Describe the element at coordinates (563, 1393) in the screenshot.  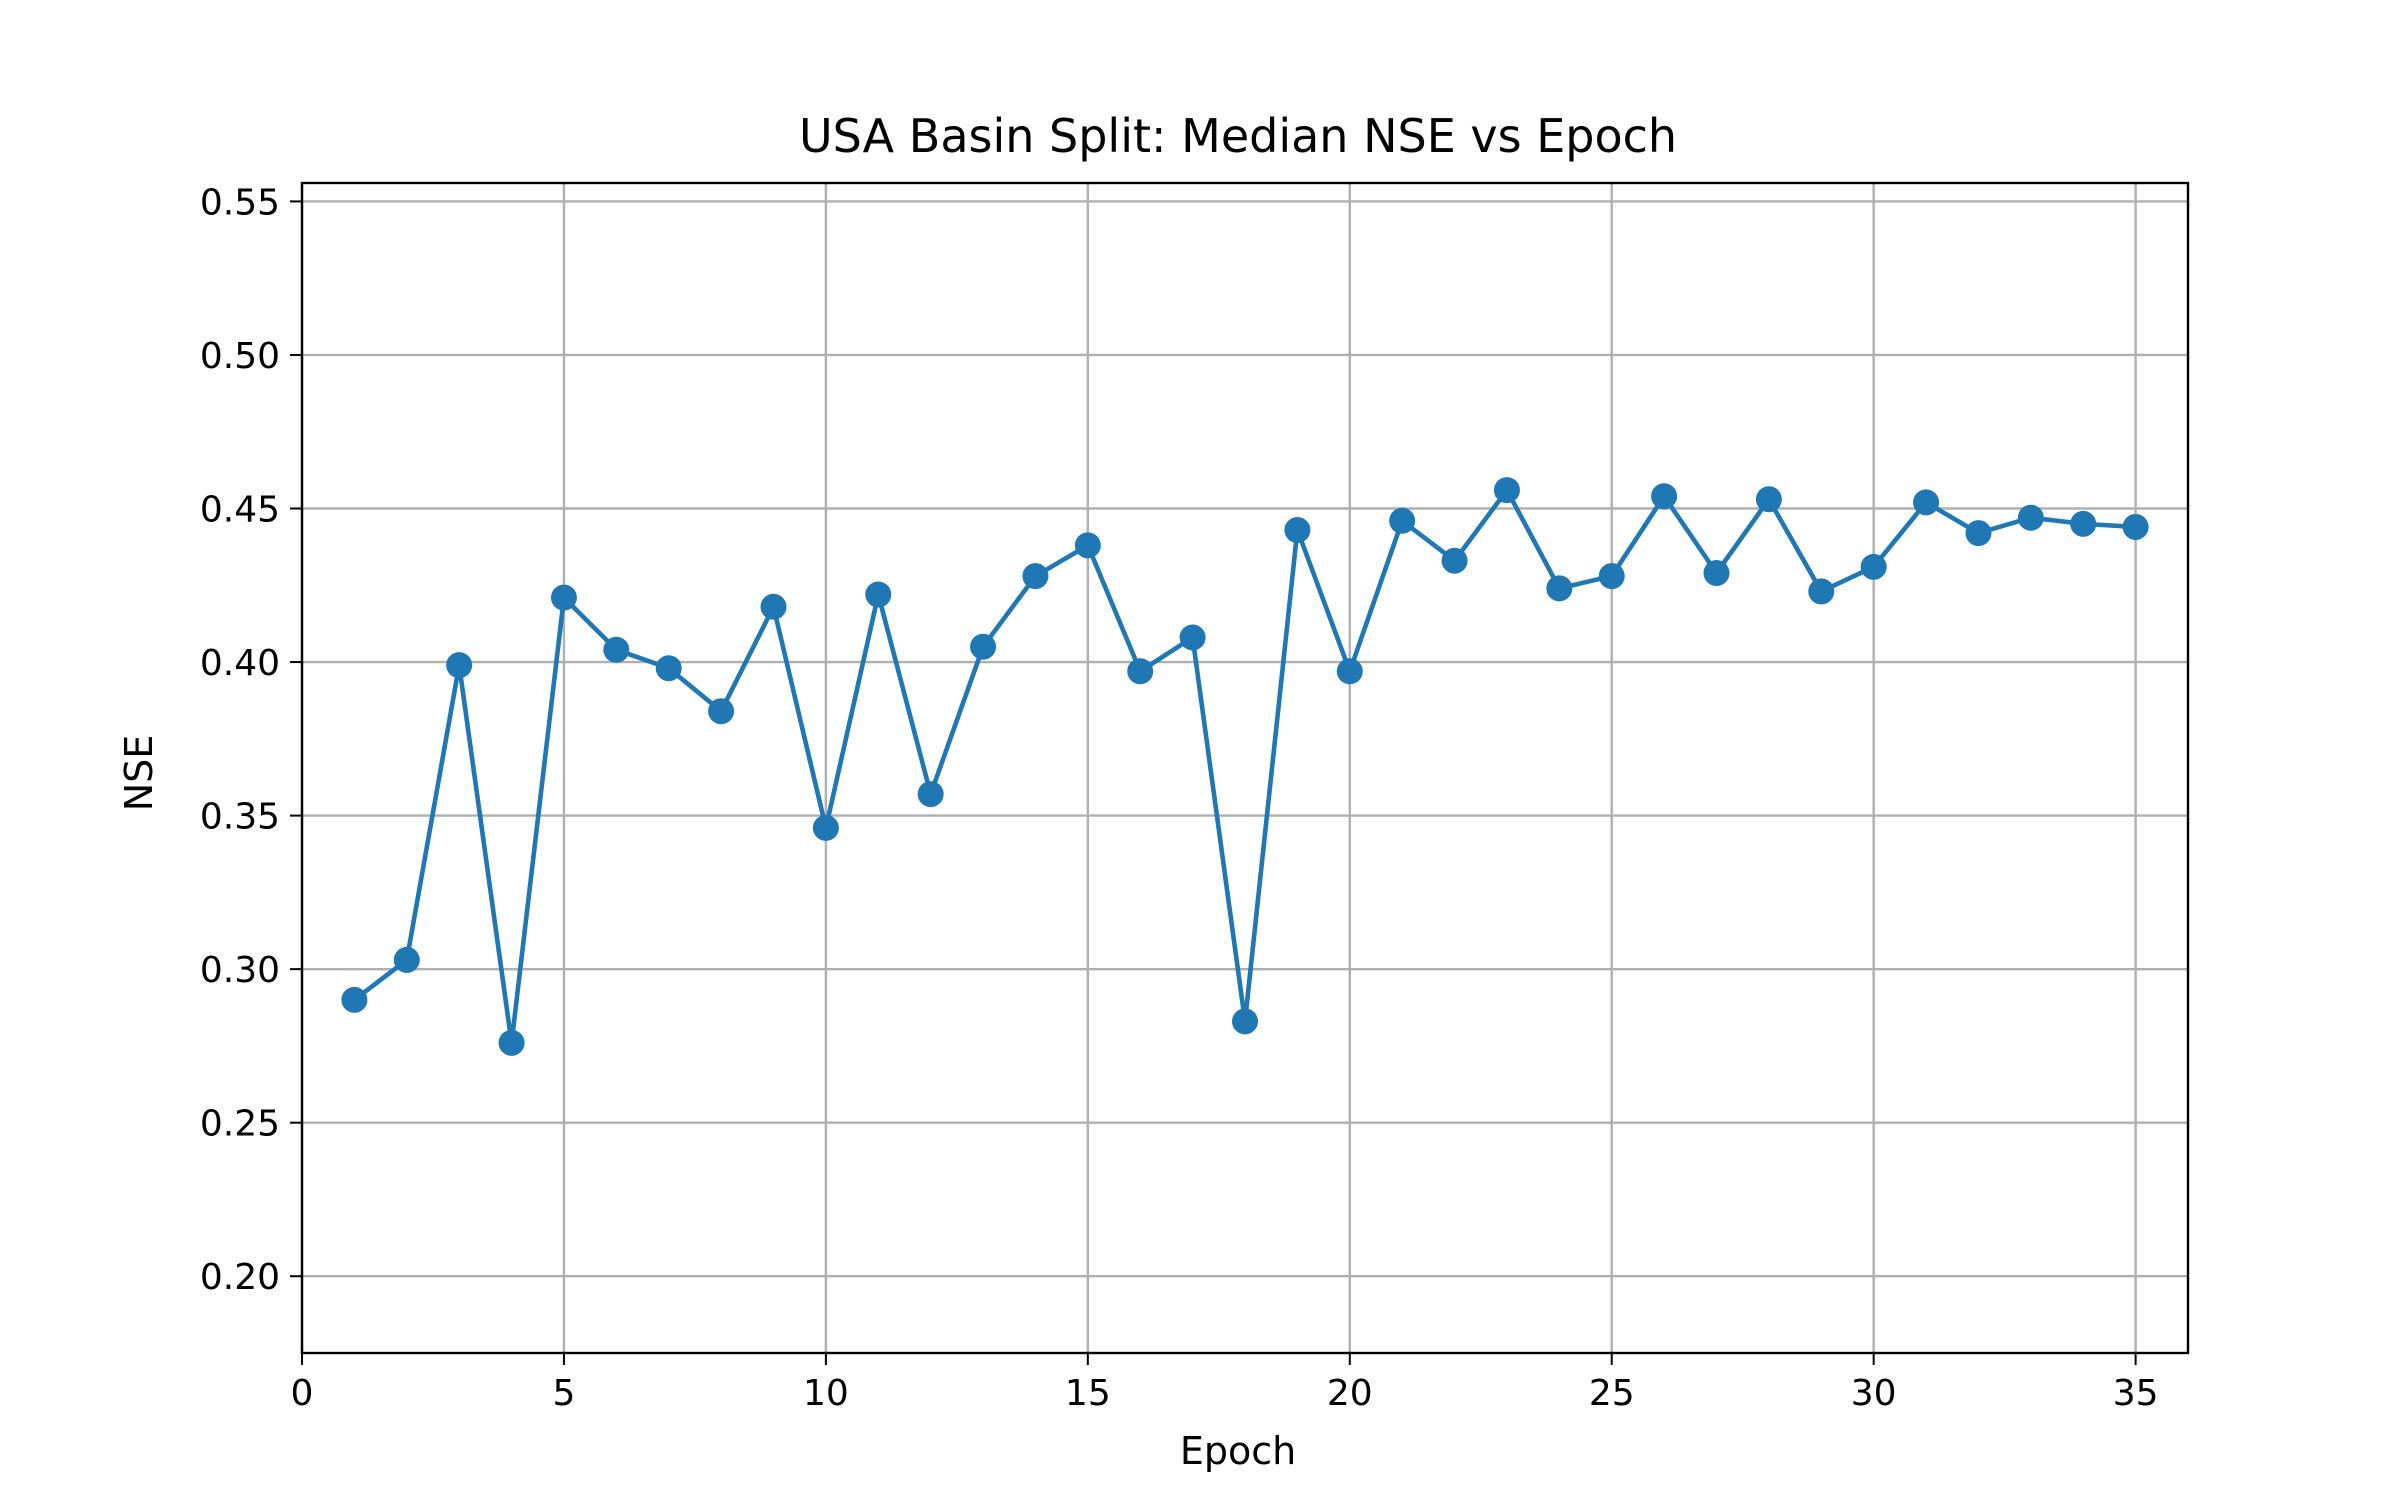
I see `x-tick-label: 5` at that location.